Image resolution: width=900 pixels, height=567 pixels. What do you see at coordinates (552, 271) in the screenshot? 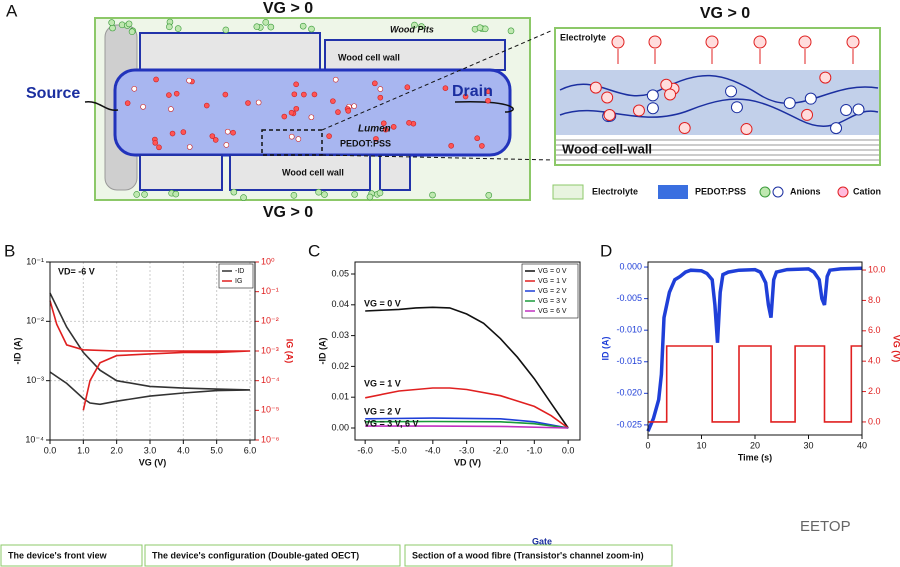
I see `legend-label: VG = 0 V` at bounding box center [552, 271].